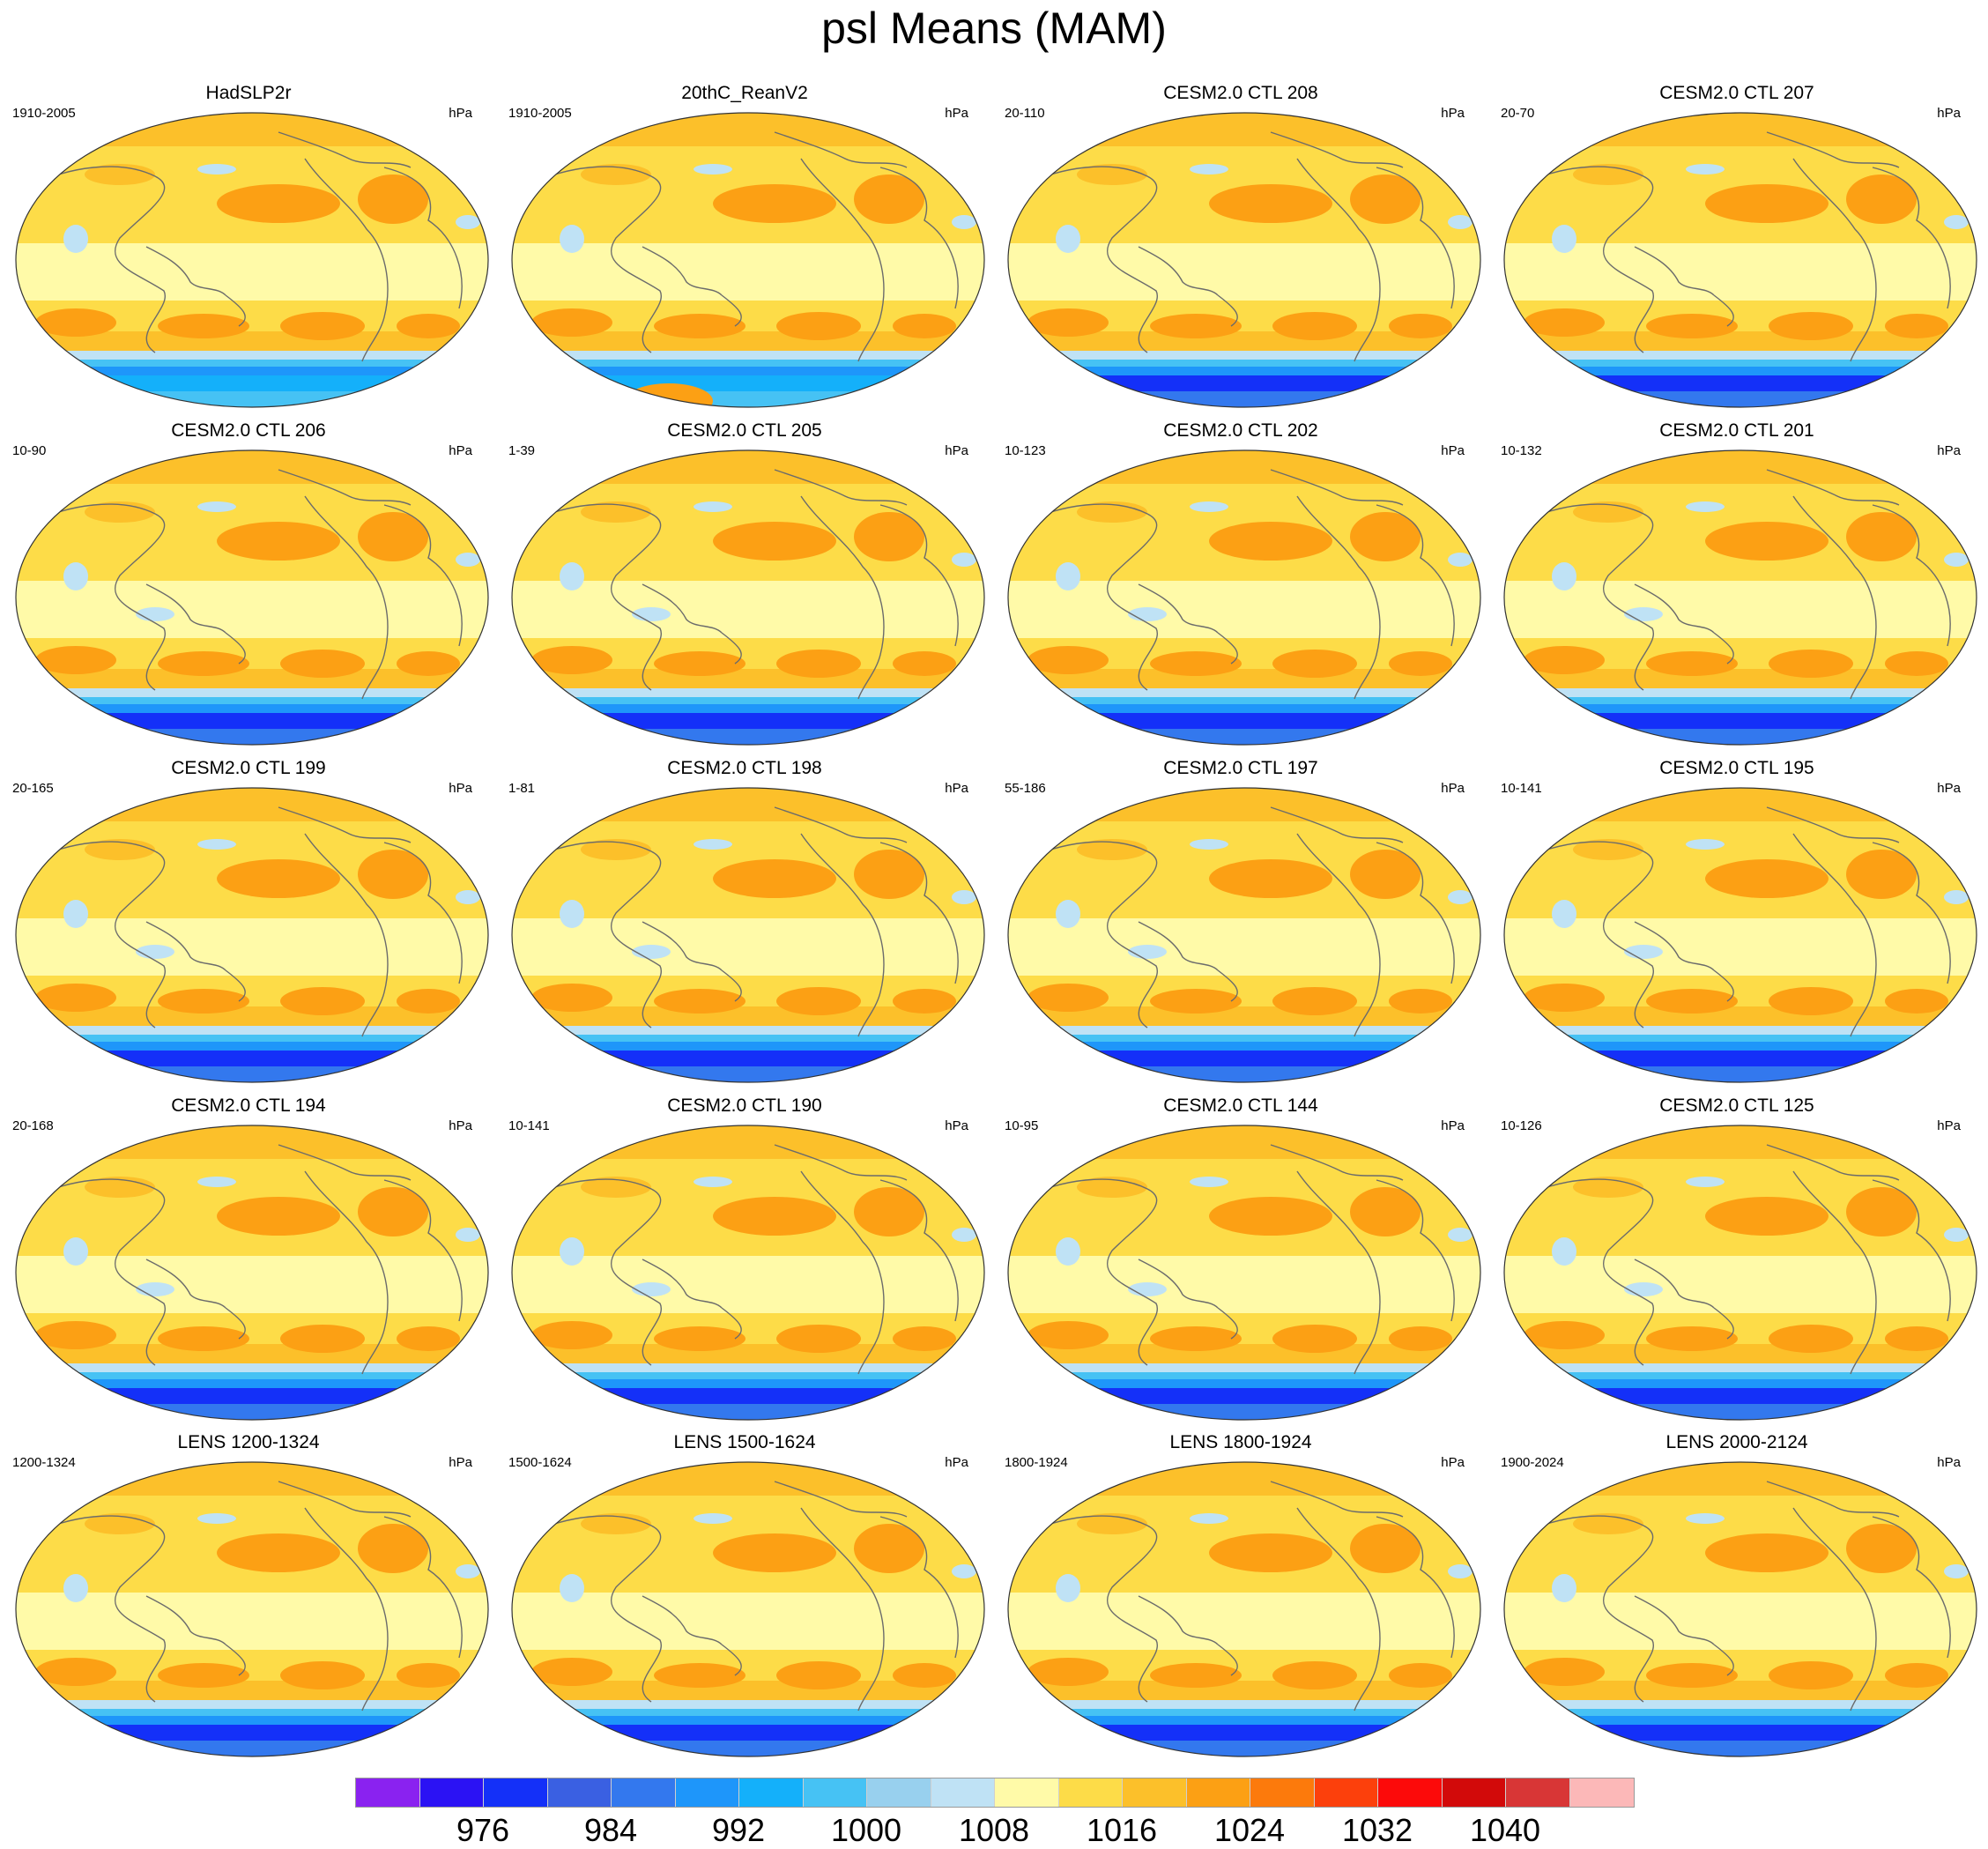  I want to click on panel-title: CESM2.0 CTL 144, so click(1240, 1106).